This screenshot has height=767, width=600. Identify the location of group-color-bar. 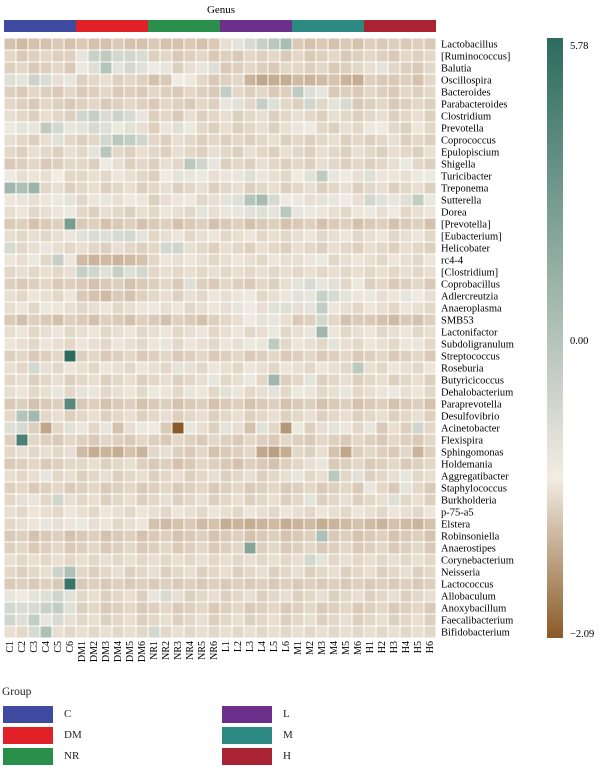
(220, 26).